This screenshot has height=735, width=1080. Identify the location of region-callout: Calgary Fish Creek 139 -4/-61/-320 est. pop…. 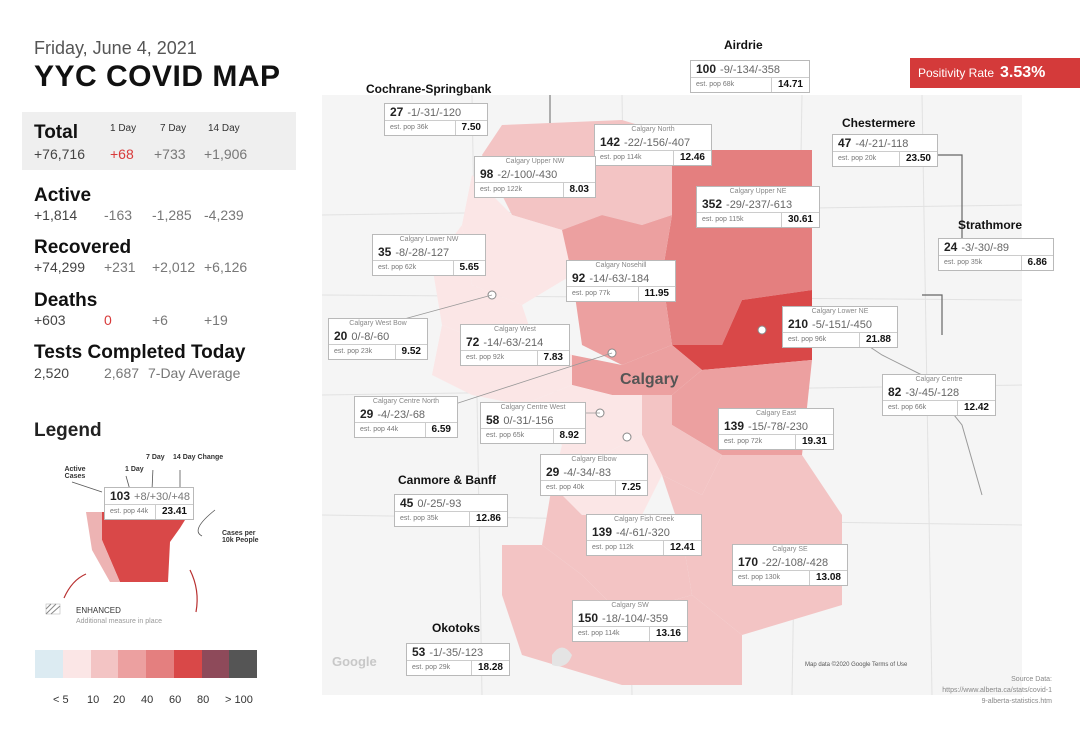
(644, 535).